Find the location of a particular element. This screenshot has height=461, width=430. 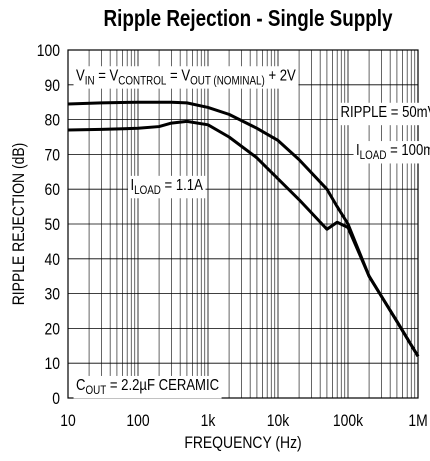

chart-title-group: Ripple Rejection - Single Supply is located at coordinates (248, 18).